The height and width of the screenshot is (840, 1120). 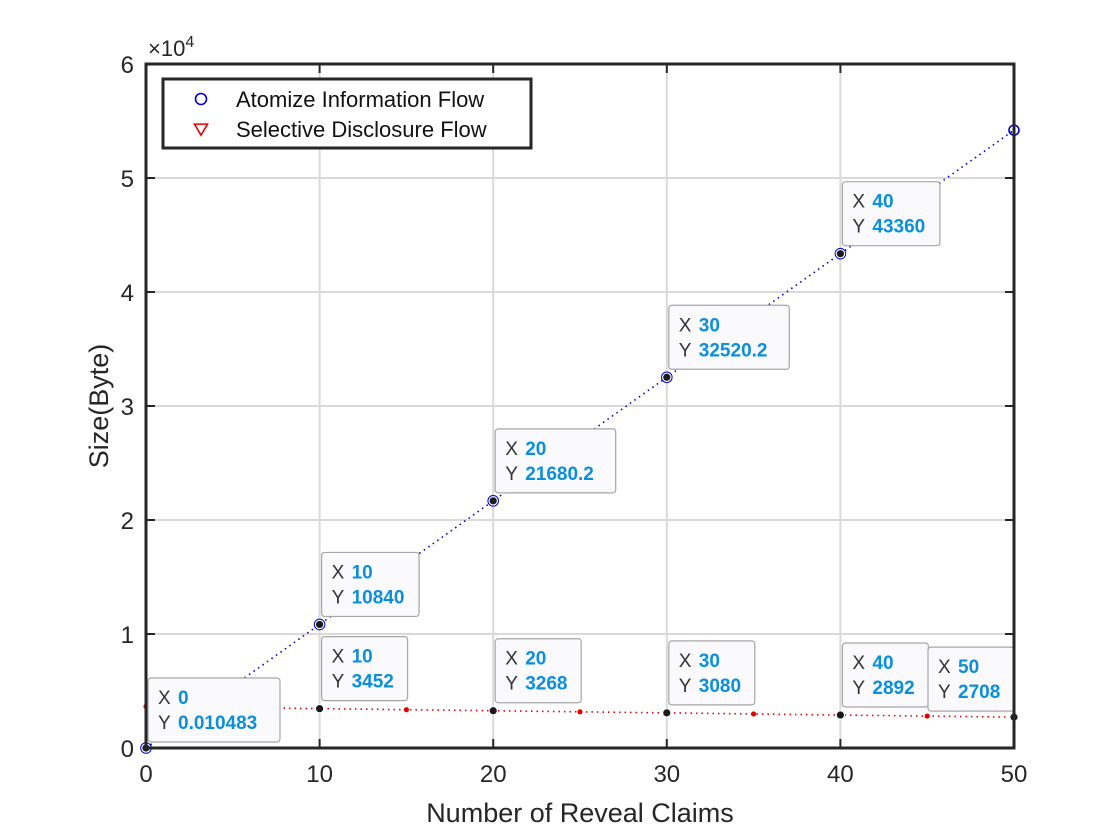 What do you see at coordinates (127, 521) in the screenshot?
I see `y-tick-label: 2` at bounding box center [127, 521].